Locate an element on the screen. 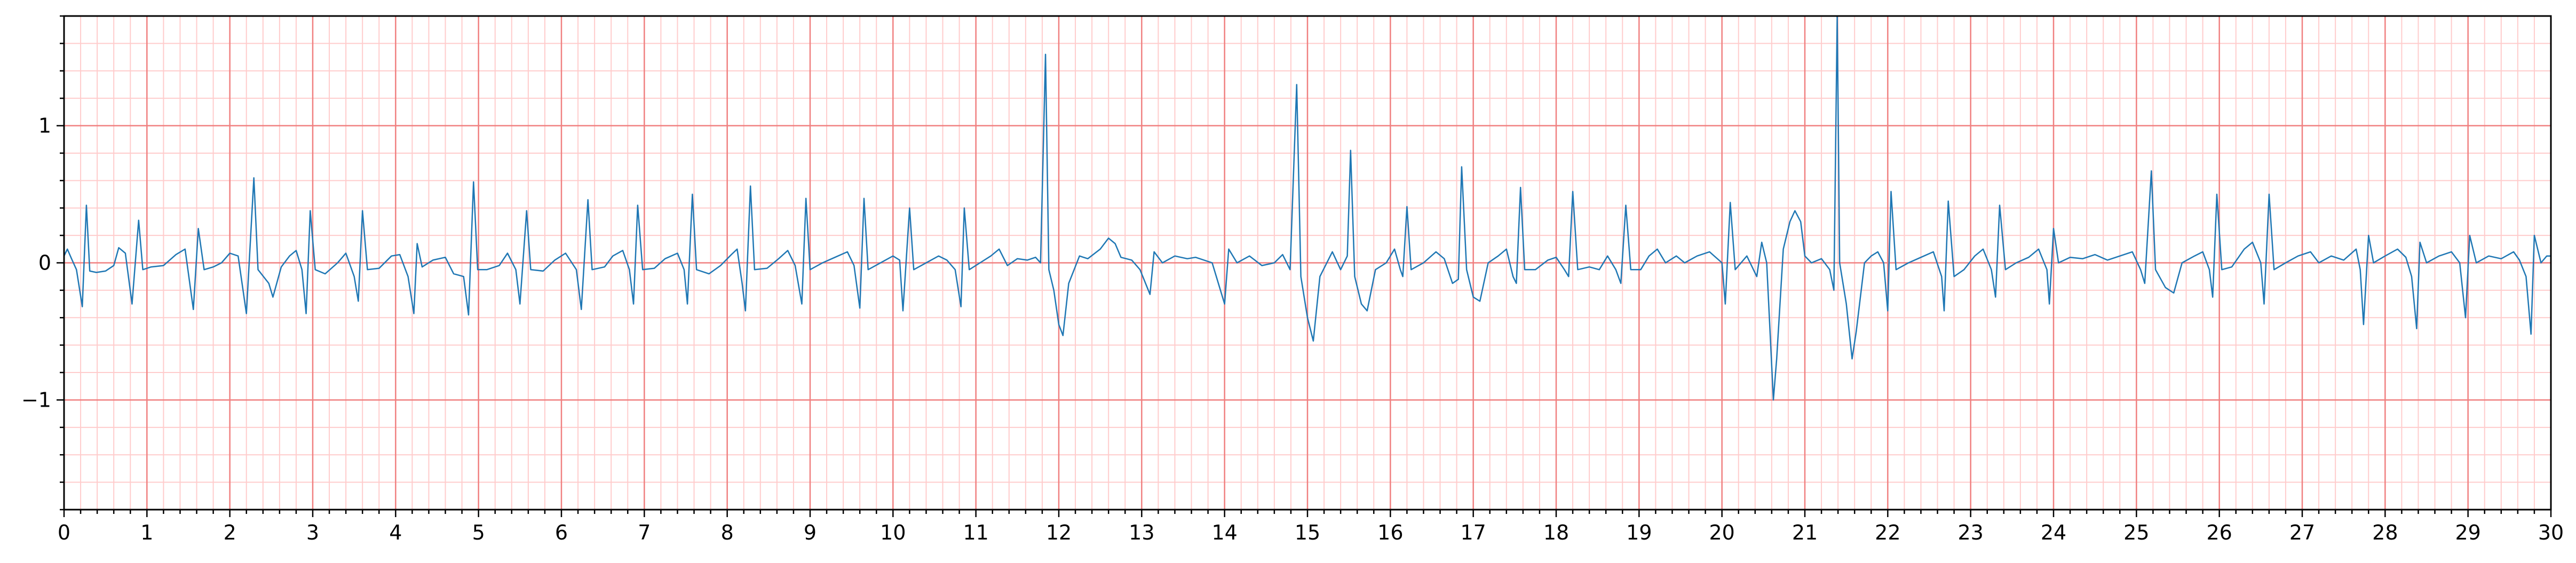  x-tick-label: 23 is located at coordinates (1970, 532).